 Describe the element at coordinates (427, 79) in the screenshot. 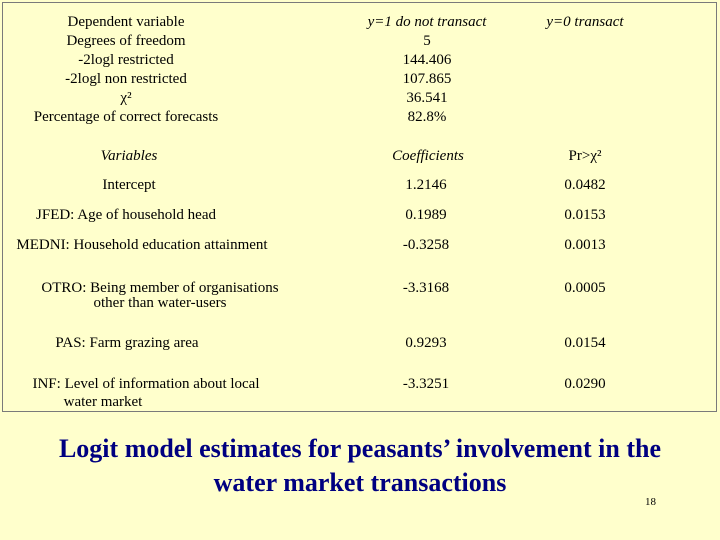

I see `stat-value: 107.865` at that location.